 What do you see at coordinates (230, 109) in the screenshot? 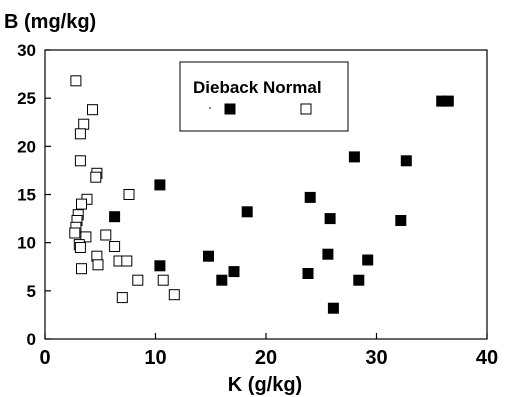
I see `legend-marker-dieback` at bounding box center [230, 109].